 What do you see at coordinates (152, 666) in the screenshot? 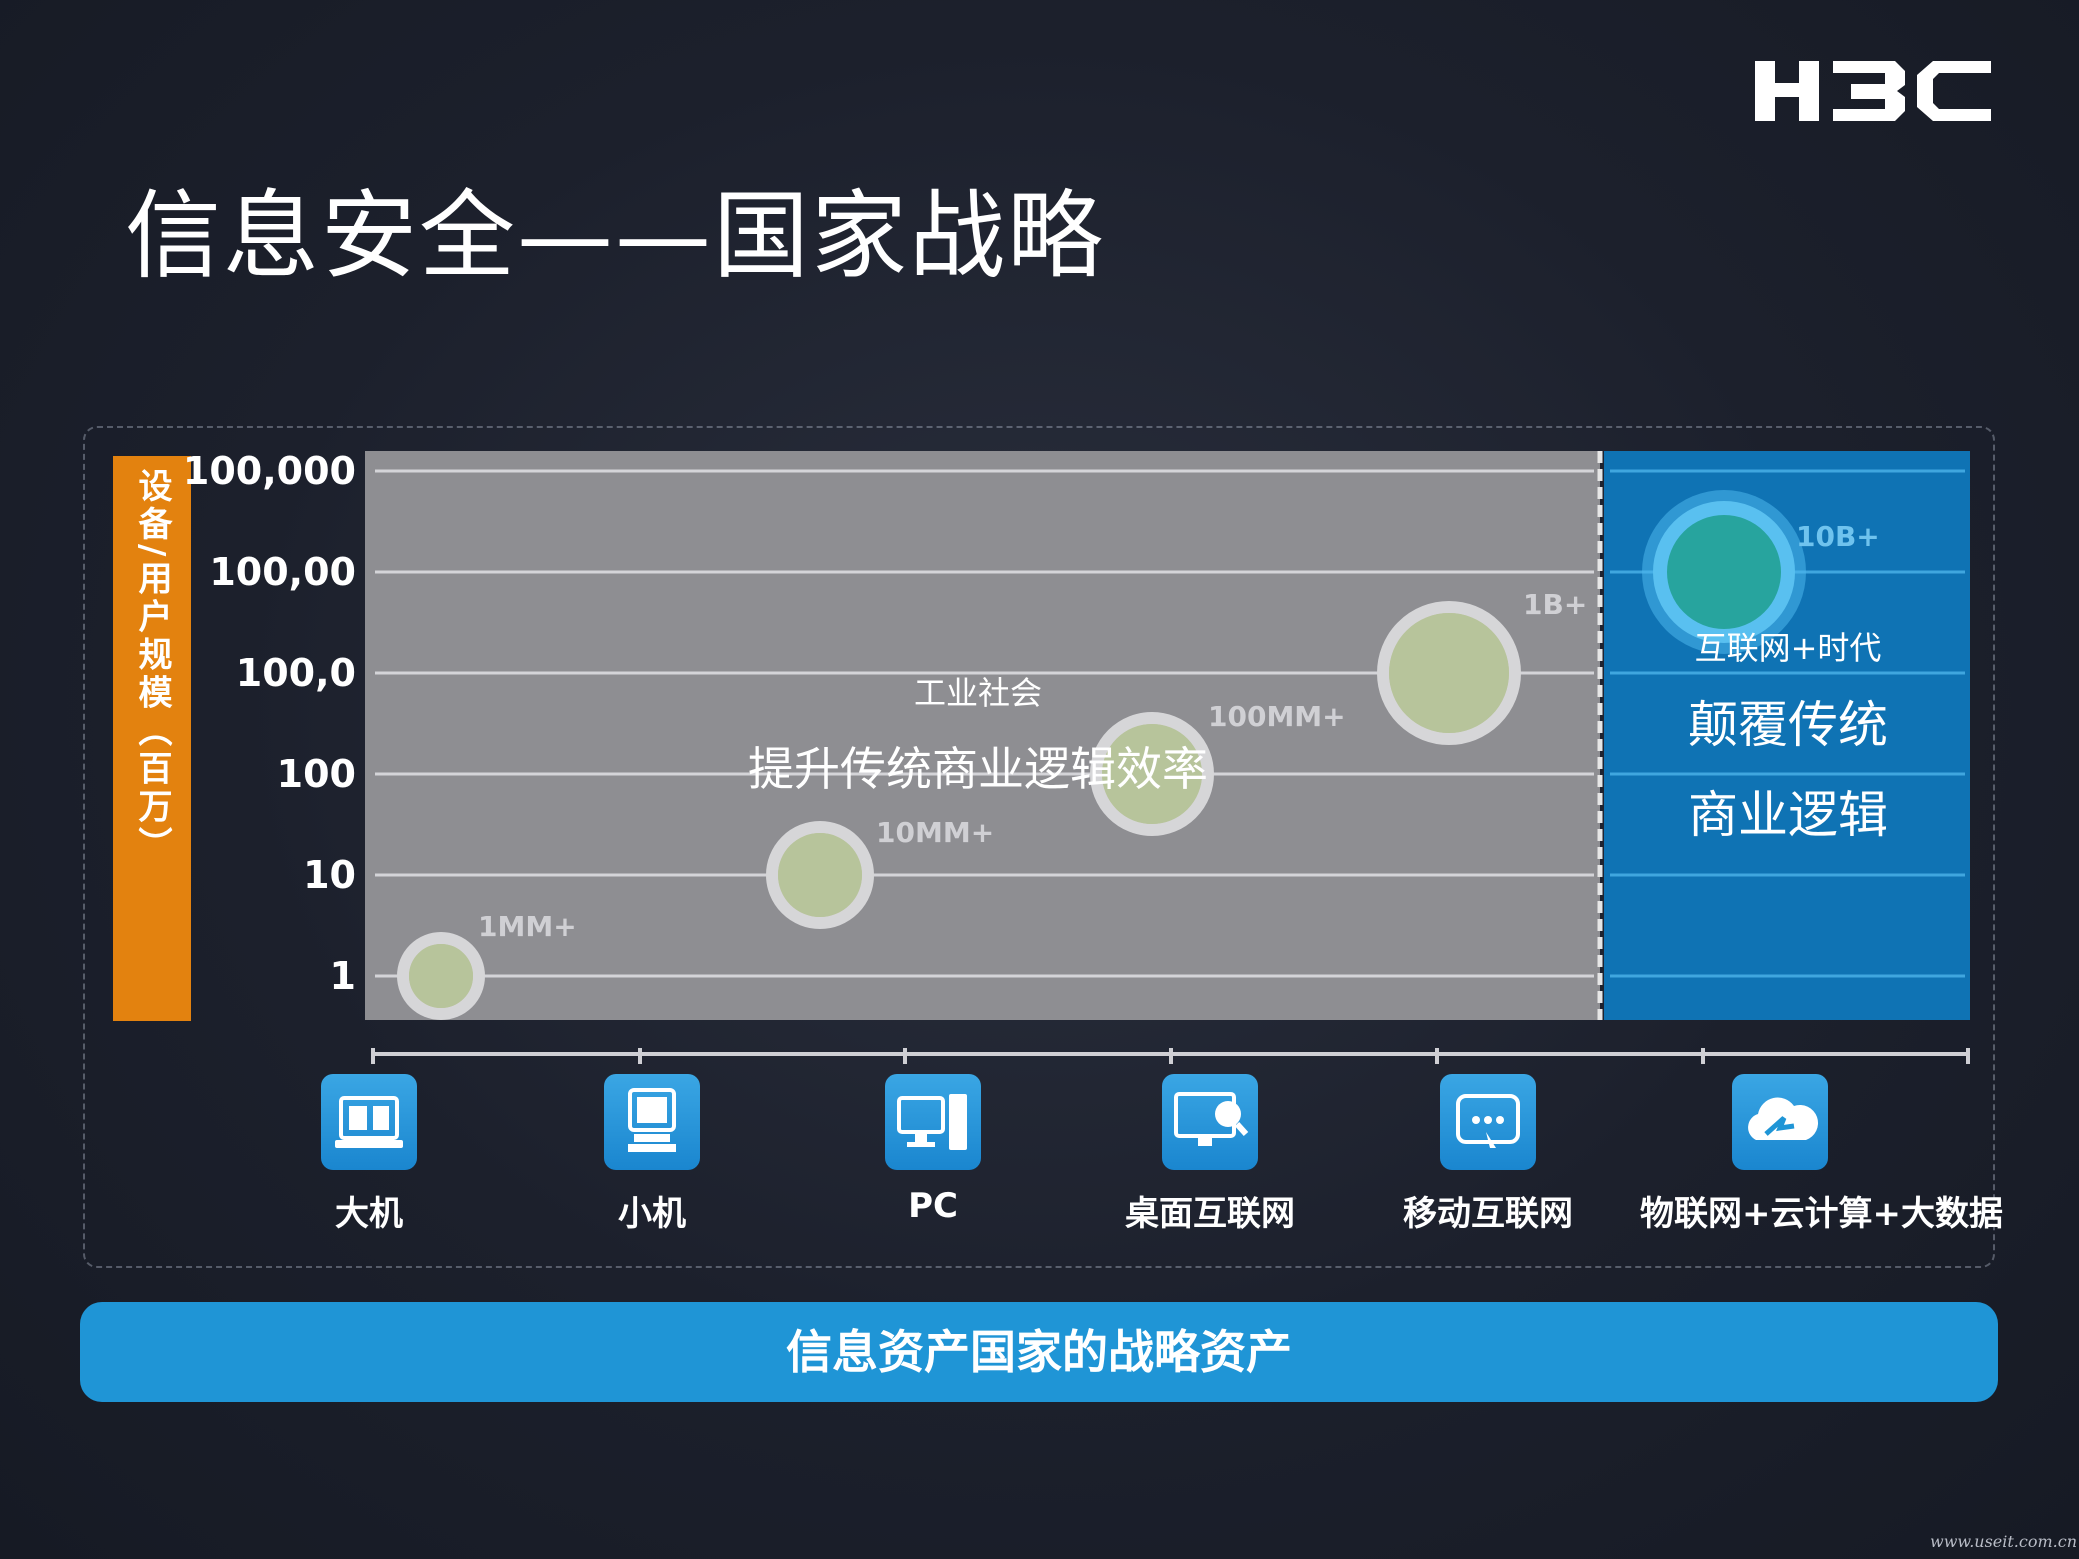
I see `y-axis-label: 设备/用户规模（百万）` at bounding box center [152, 666].